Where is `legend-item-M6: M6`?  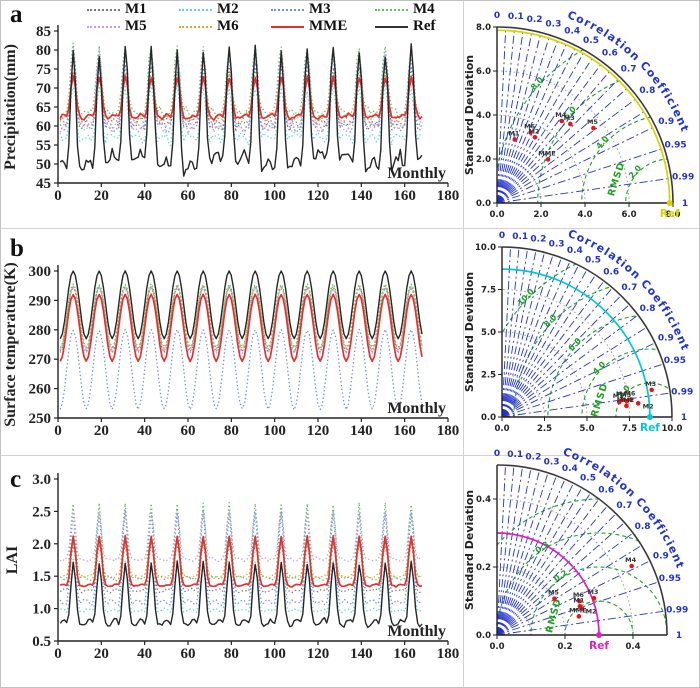 legend-item-M6: M6 is located at coordinates (225, 26).